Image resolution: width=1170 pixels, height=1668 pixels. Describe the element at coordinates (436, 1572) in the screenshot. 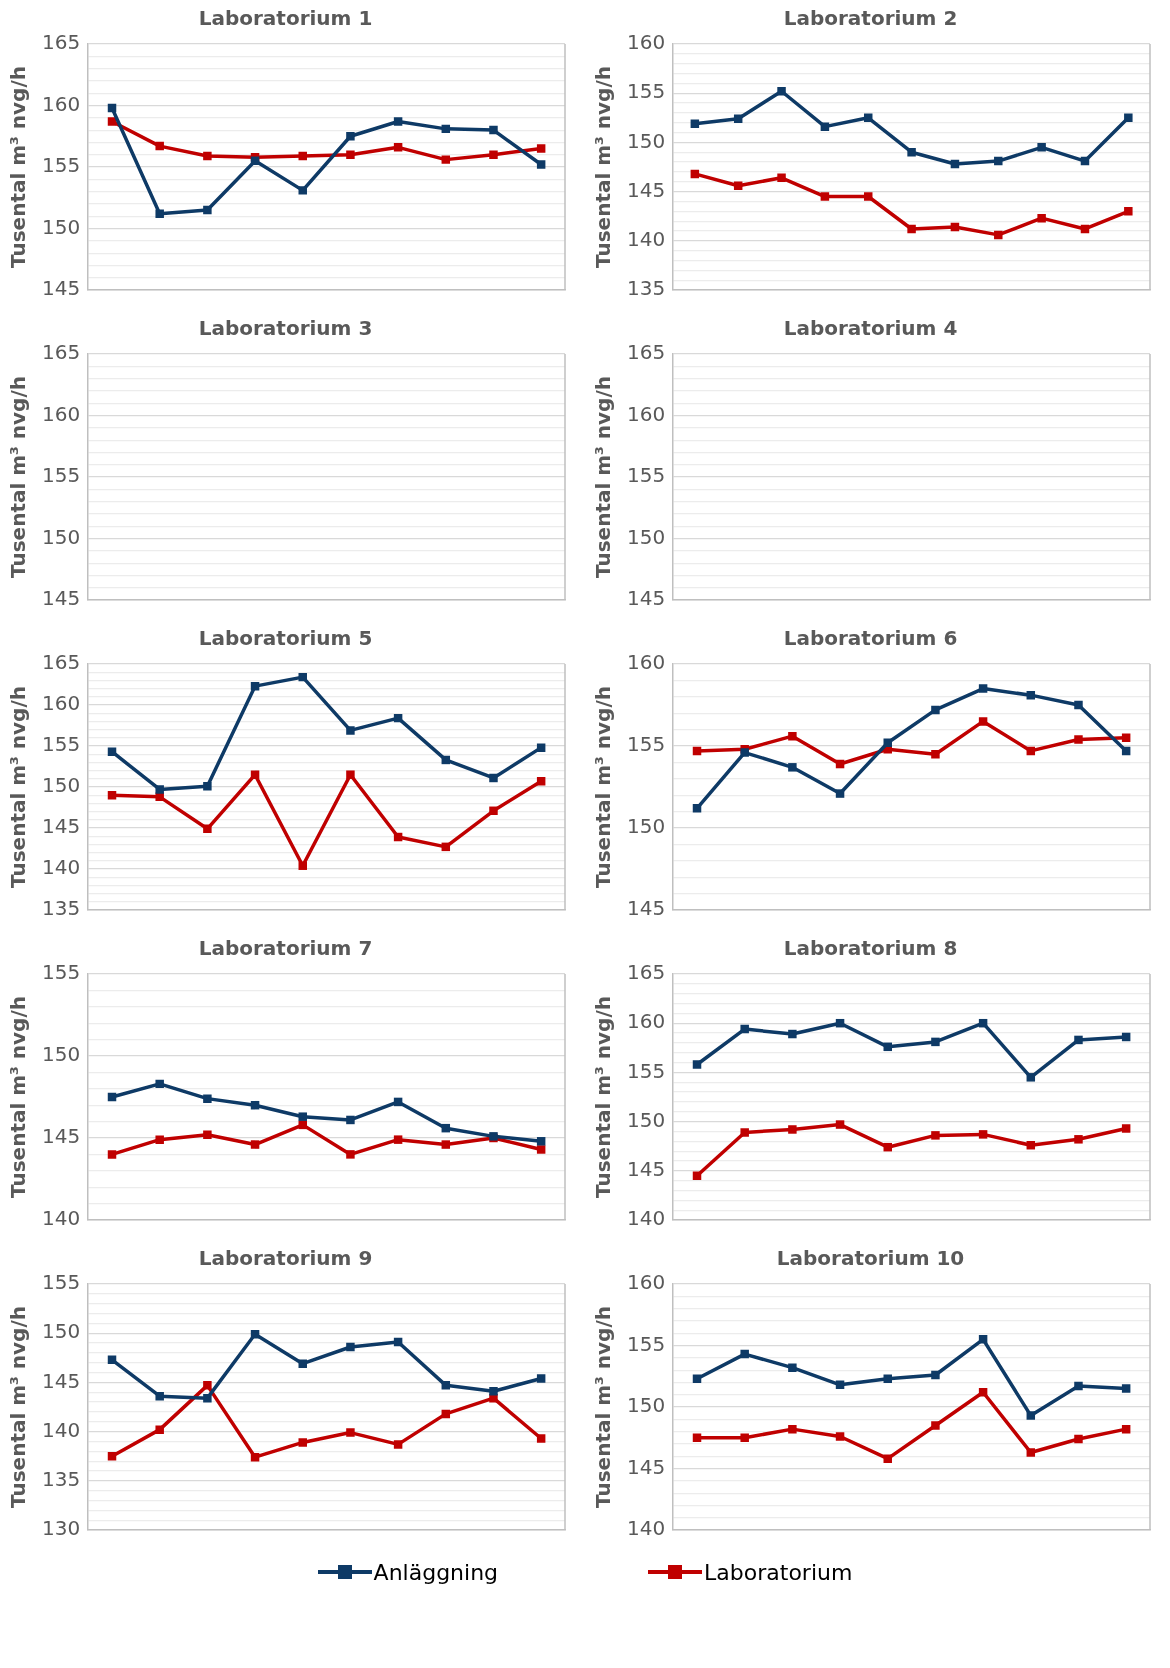

I see `legend-label: Anläggning` at that location.